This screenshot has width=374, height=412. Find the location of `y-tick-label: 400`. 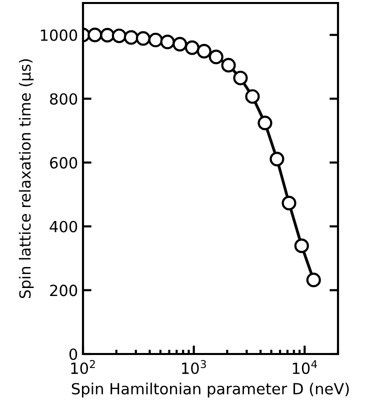

y-tick-label: 400 is located at coordinates (64, 226).